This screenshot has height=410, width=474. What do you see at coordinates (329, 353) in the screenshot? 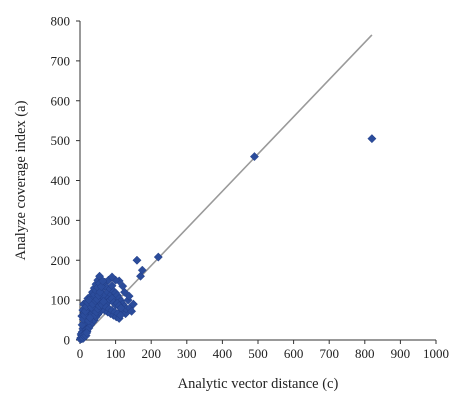
I see `x-tick-label: 700` at bounding box center [329, 353].